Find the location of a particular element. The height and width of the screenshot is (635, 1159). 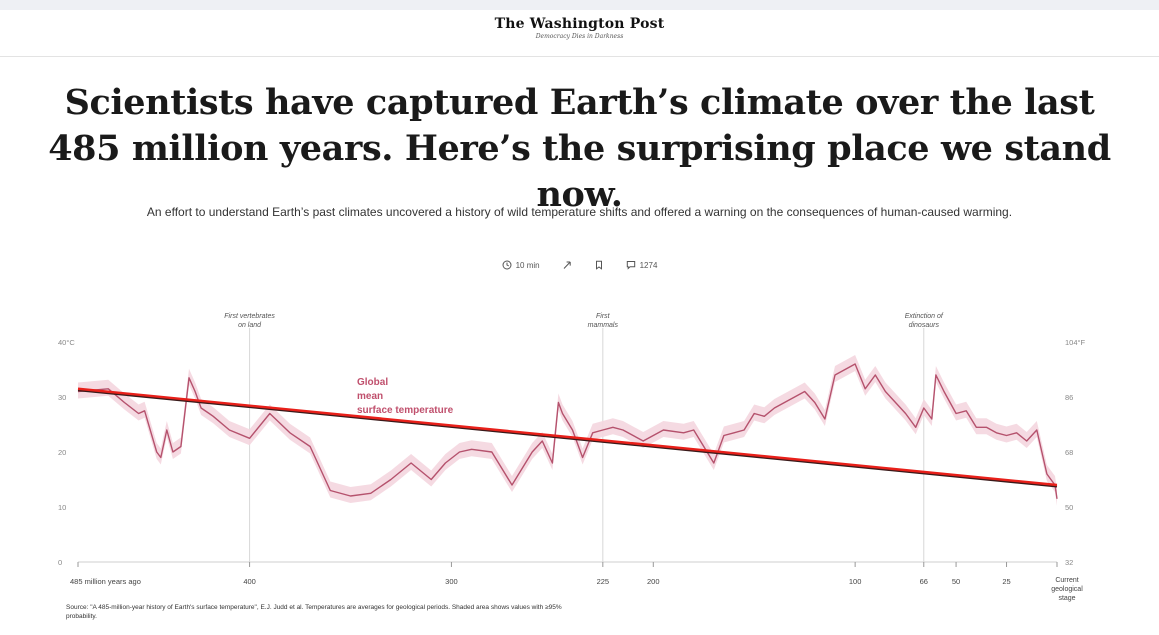

share-icon is located at coordinates (567, 265).